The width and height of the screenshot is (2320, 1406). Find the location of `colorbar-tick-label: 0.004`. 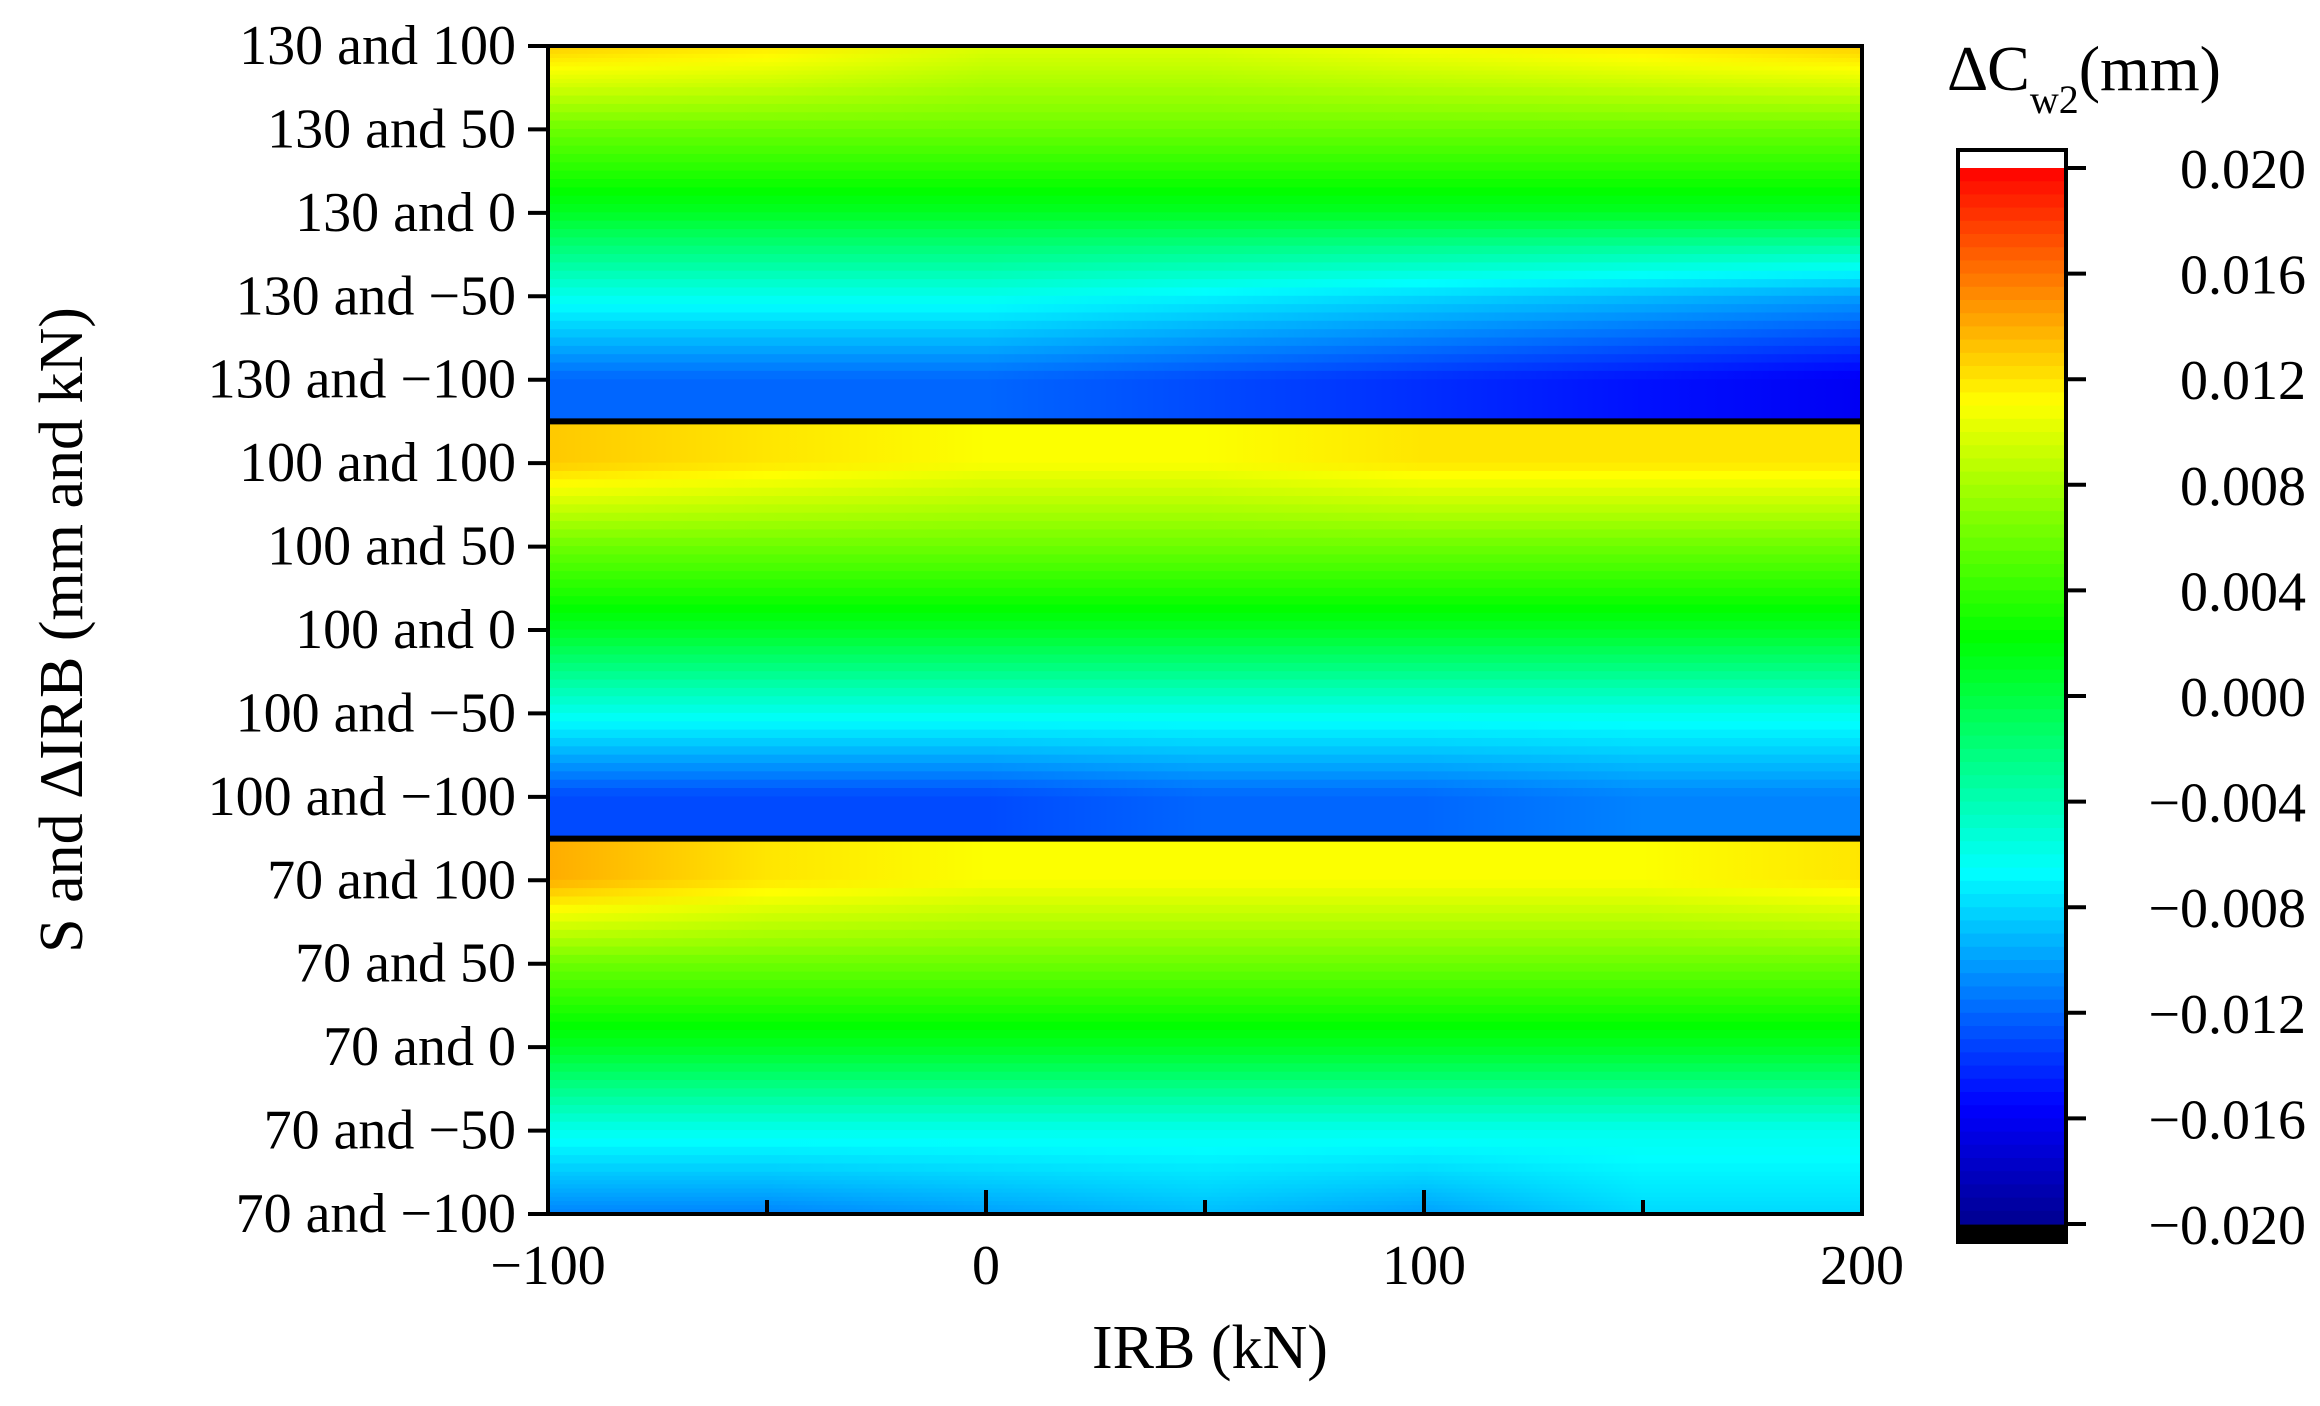

colorbar-tick-label: 0.004 is located at coordinates (2243, 592).